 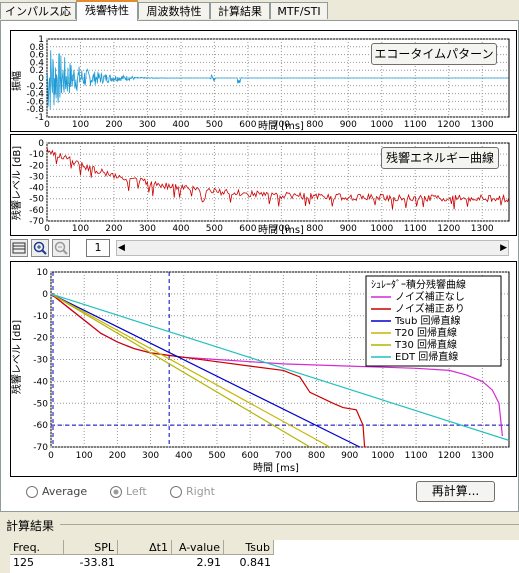 What do you see at coordinates (37, 63) in the screenshot?
I see `y-tick-label: 0.4` at bounding box center [37, 63].